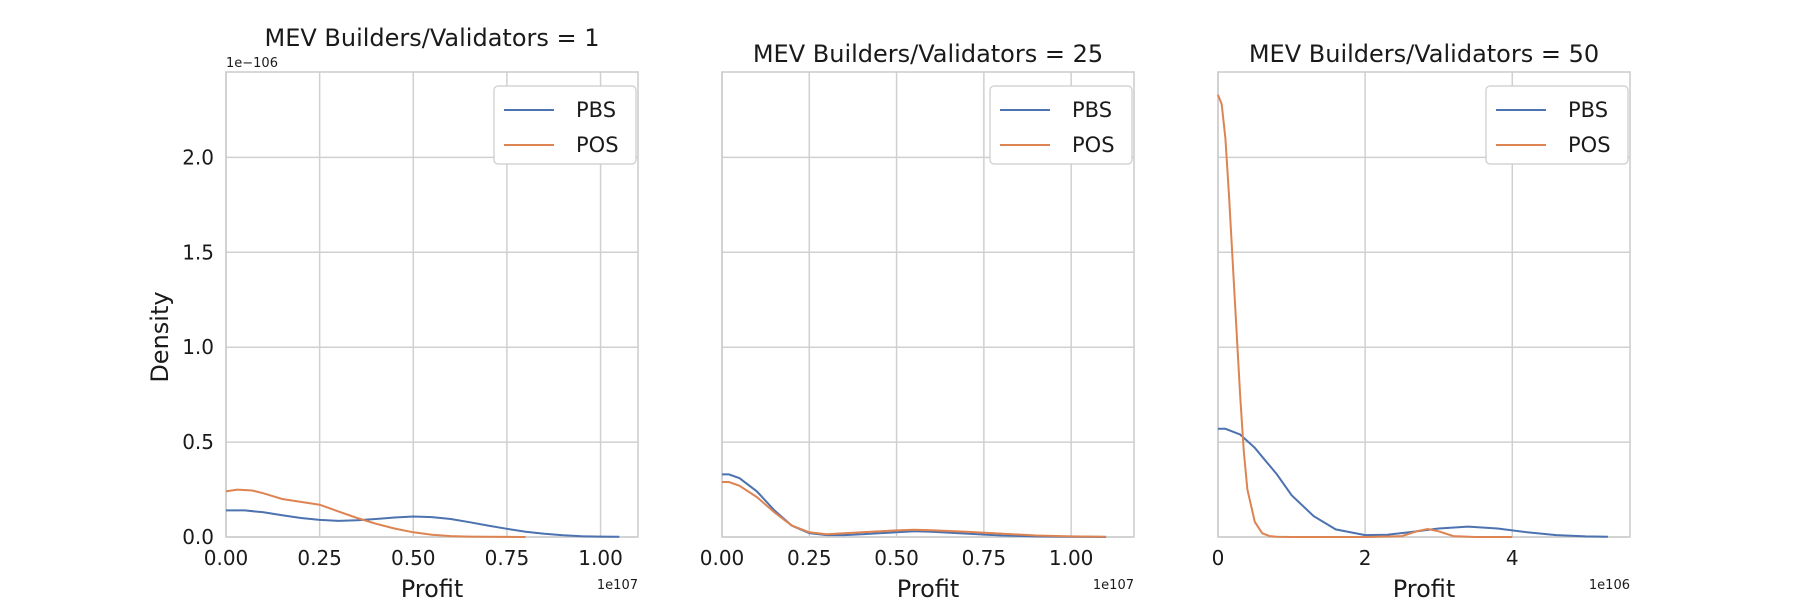 Image resolution: width=1800 pixels, height=600 pixels. Describe the element at coordinates (1512, 558) in the screenshot. I see `x-tick-label: 4` at that location.